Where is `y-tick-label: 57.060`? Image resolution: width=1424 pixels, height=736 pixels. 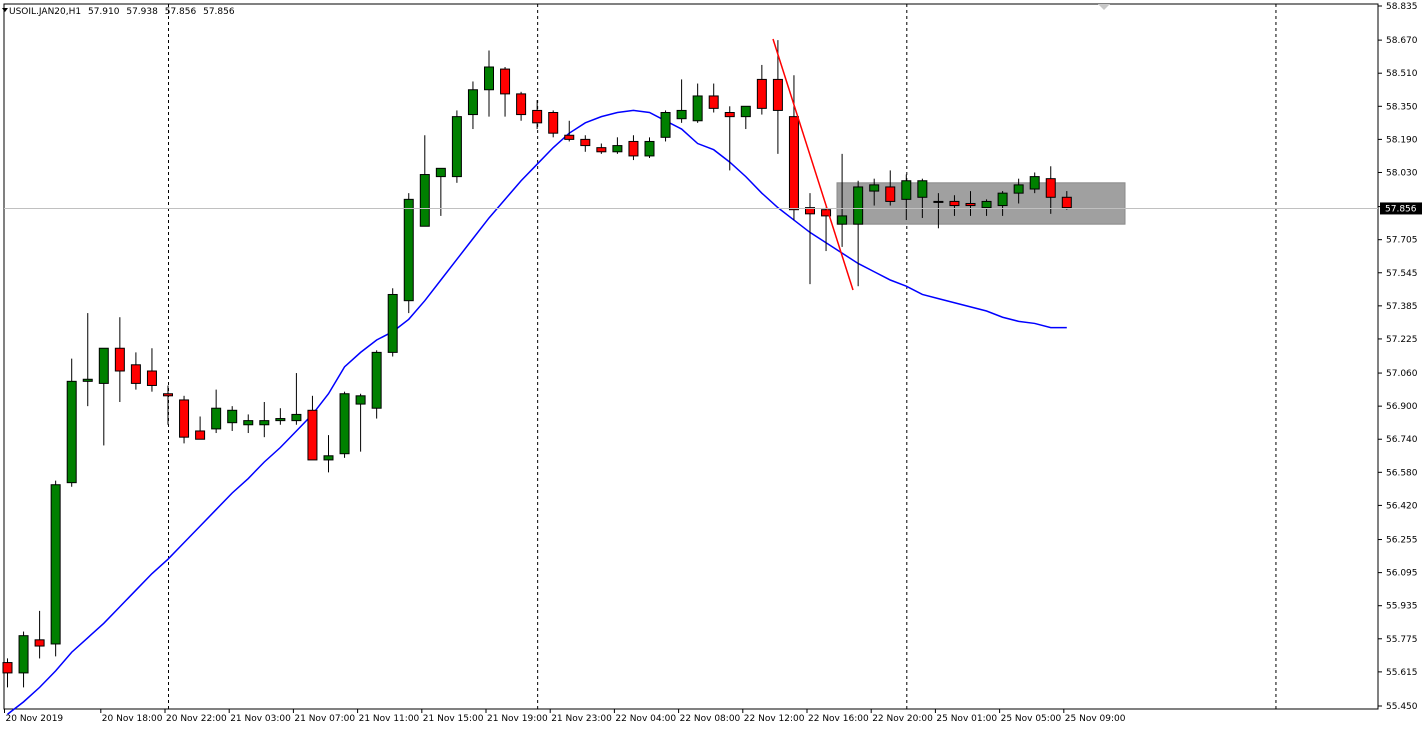
y-tick-label: 57.060 is located at coordinates (1402, 374).